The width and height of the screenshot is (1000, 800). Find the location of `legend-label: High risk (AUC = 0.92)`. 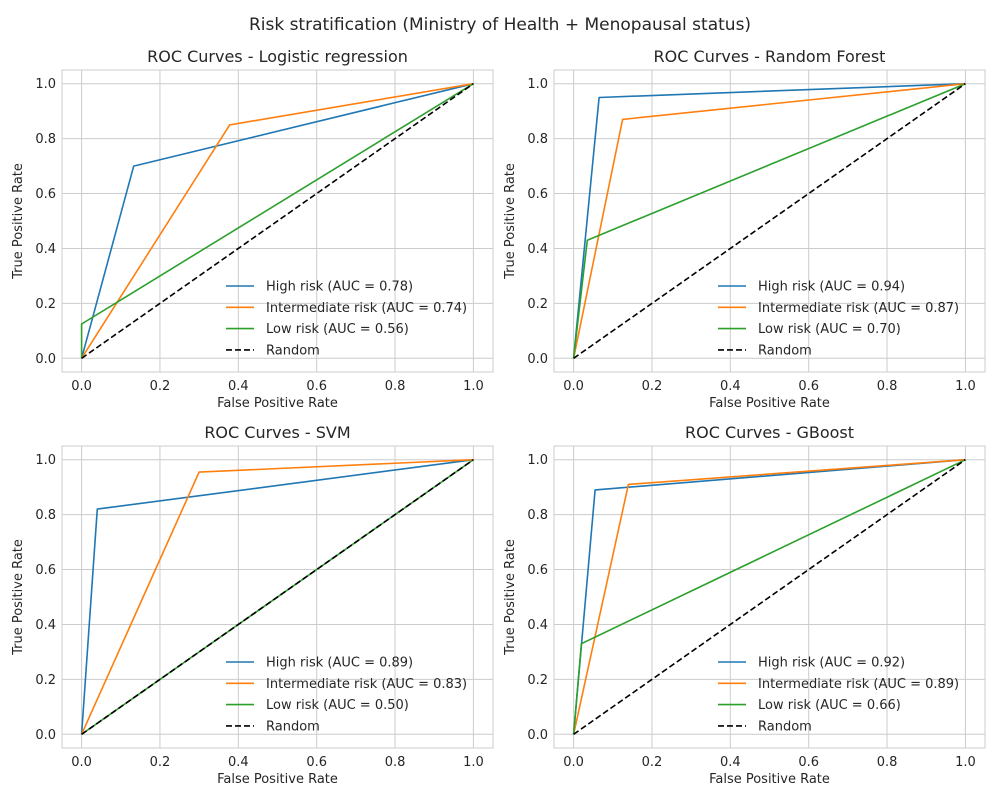

legend-label: High risk (AUC = 0.92) is located at coordinates (831, 663).